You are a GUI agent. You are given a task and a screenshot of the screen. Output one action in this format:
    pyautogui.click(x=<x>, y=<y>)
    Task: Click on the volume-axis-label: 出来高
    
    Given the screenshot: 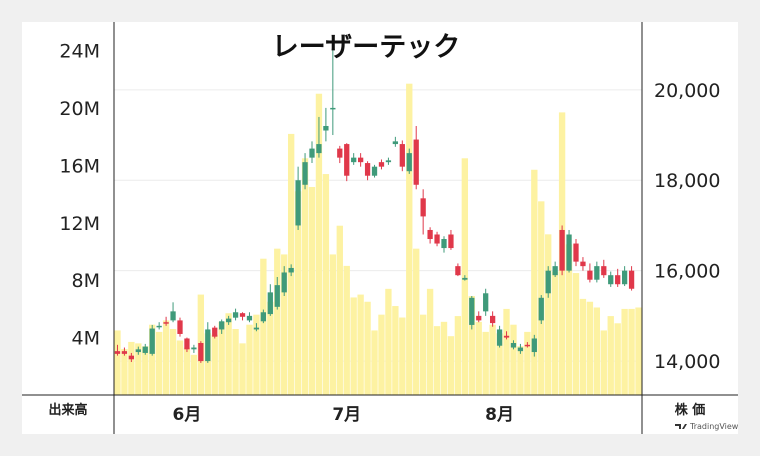 What is the action you would take?
    pyautogui.click(x=67, y=410)
    